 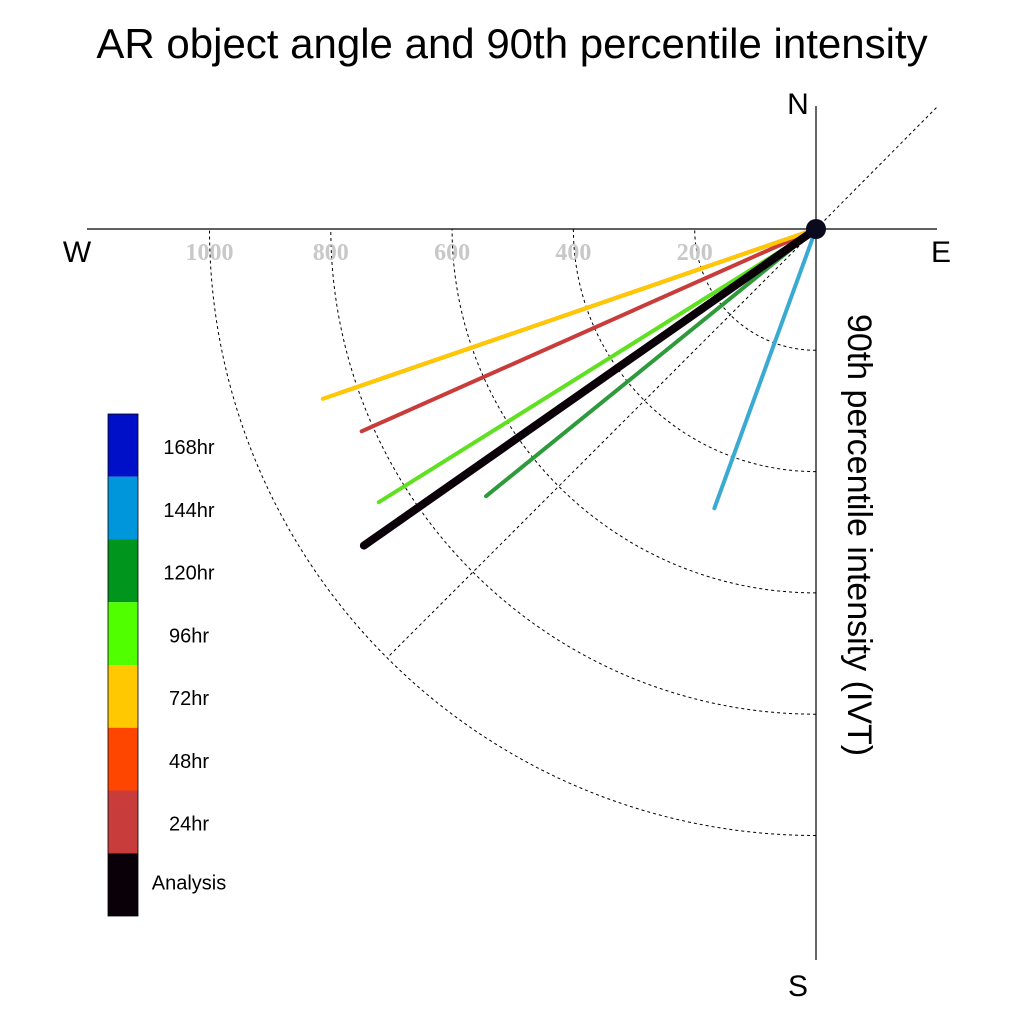 What do you see at coordinates (859, 535) in the screenshot?
I see `y-axis-label: 90th percentile intensity (IVT)` at bounding box center [859, 535].